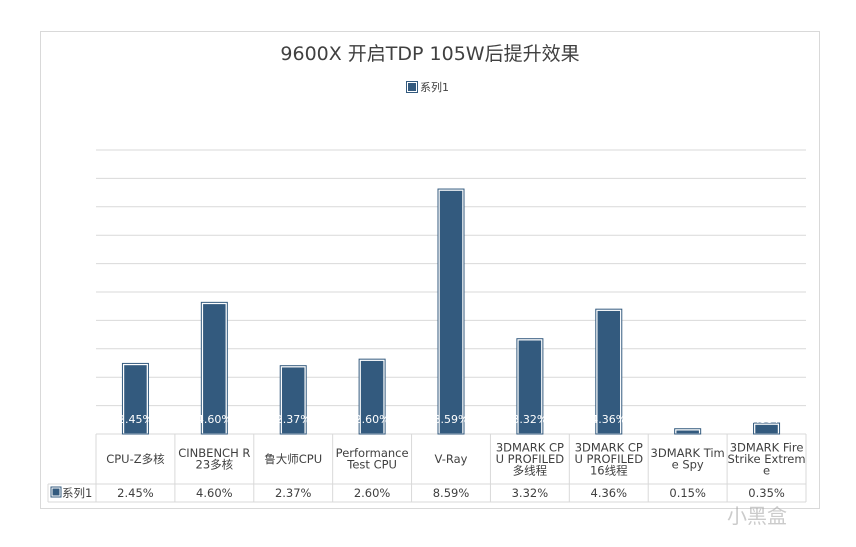 The width and height of the screenshot is (856, 547). Describe the element at coordinates (766, 493) in the screenshot. I see `table-value: 0.35%` at that location.